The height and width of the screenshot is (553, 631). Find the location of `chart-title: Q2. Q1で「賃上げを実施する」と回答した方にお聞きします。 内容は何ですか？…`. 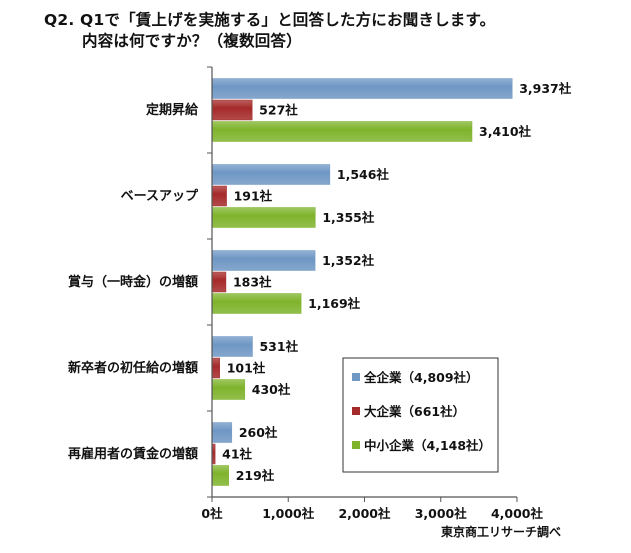

chart-title: Q2. Q1で「賃上げを実施する」と回答した方にお聞きします。 内容は何ですか？… is located at coordinates (269, 31).